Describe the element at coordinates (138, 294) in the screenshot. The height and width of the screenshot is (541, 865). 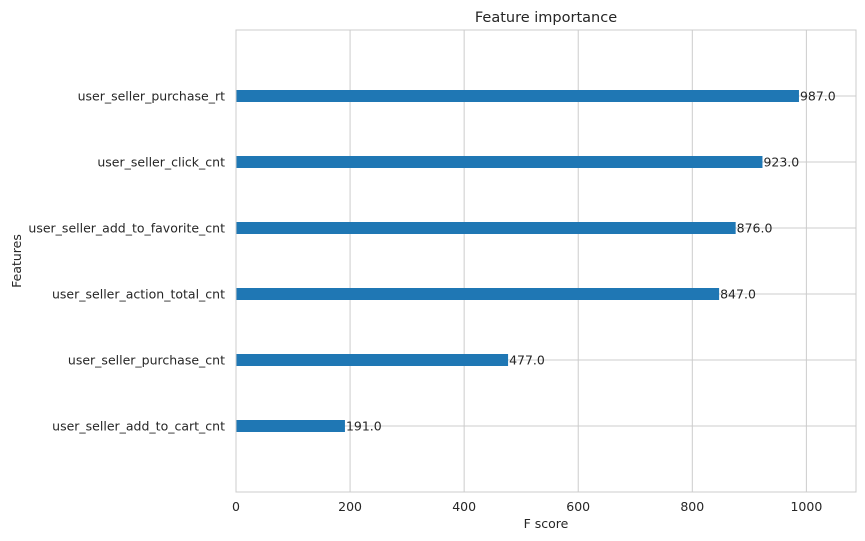
I see `y-tick-label: user_seller_action_total_cnt` at that location.